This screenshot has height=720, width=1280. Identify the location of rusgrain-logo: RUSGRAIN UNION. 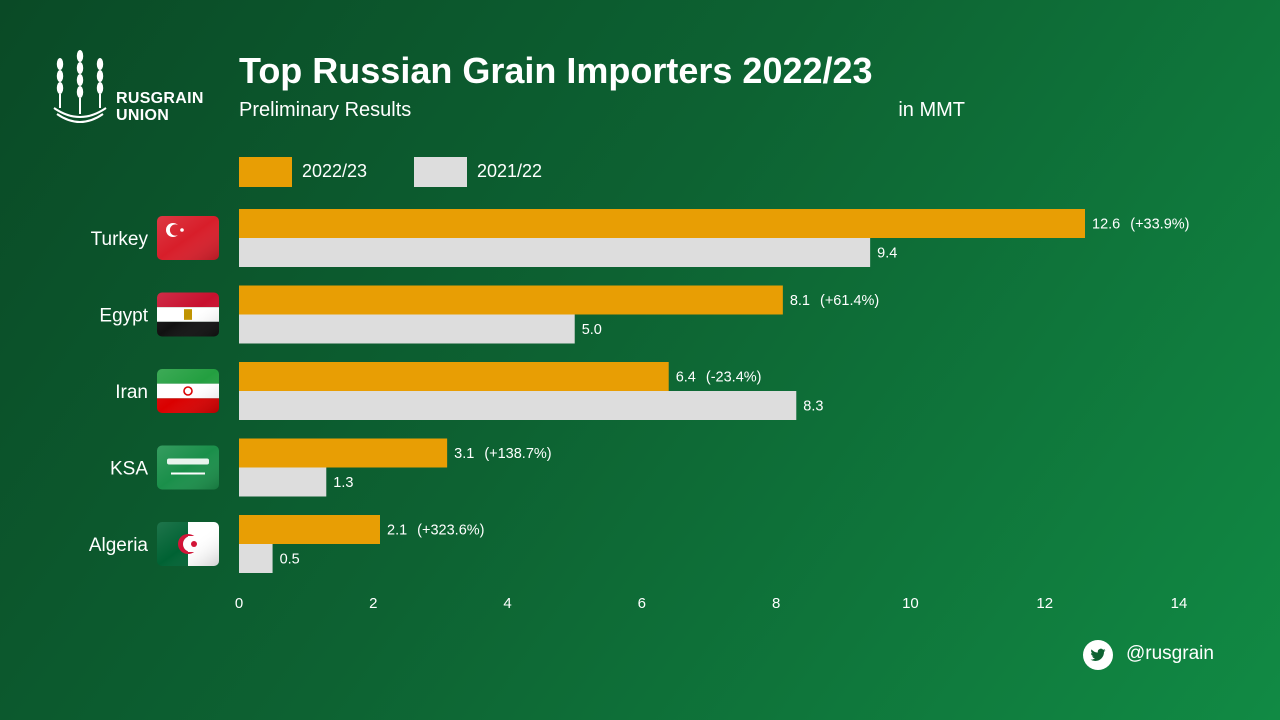
(138, 86).